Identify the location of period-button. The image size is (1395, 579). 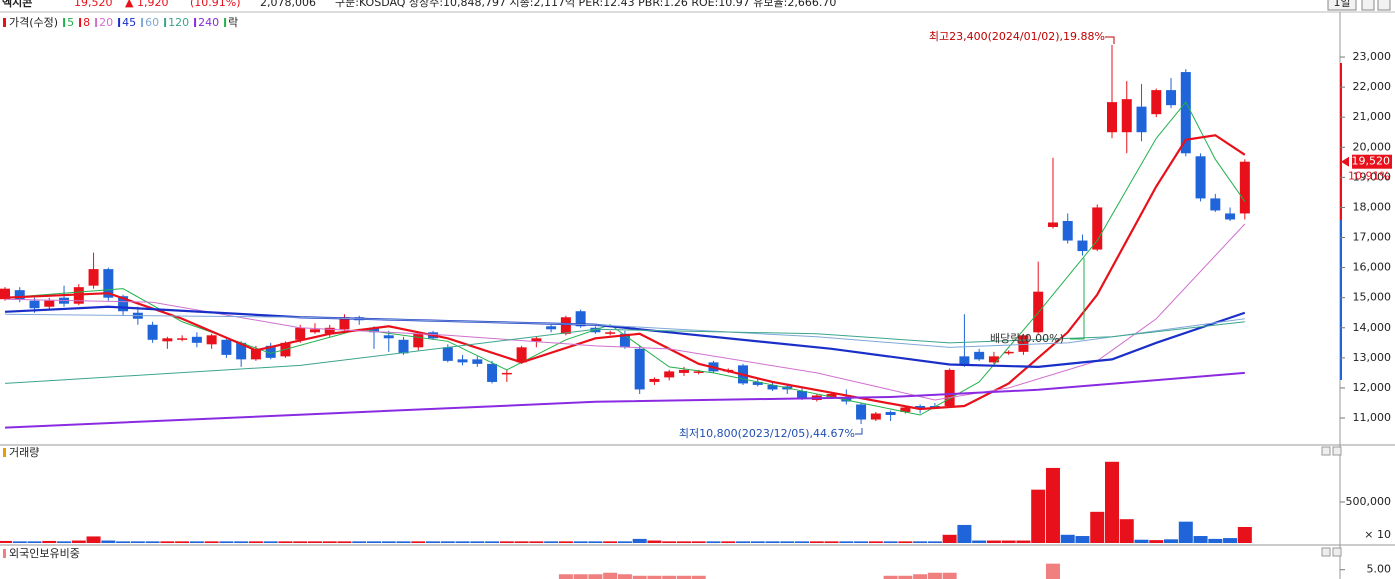
(1342, 5).